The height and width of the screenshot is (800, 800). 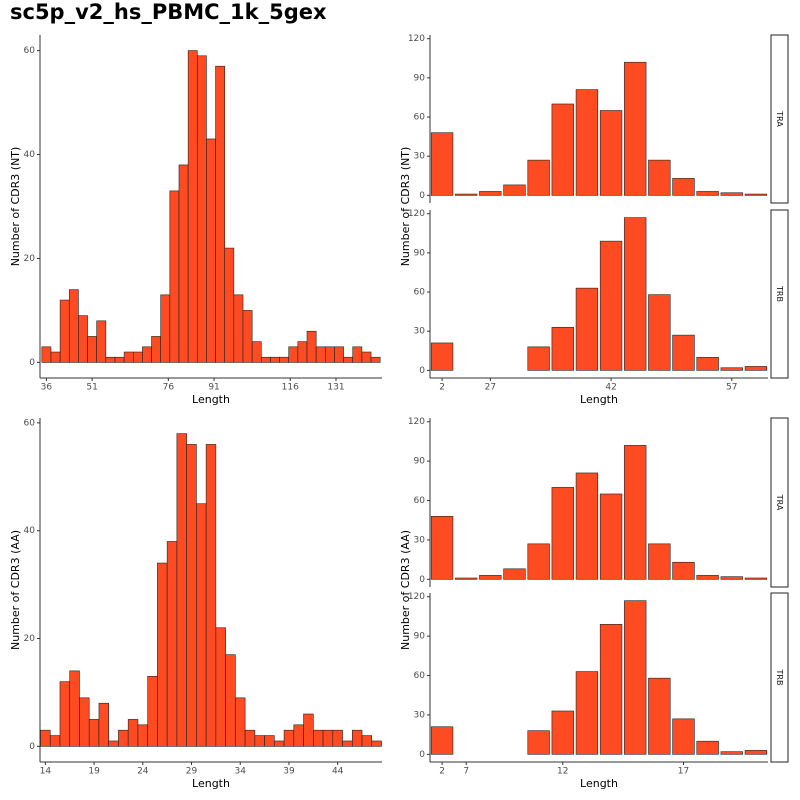 I want to click on x-tick-label: 44, so click(x=338, y=772).